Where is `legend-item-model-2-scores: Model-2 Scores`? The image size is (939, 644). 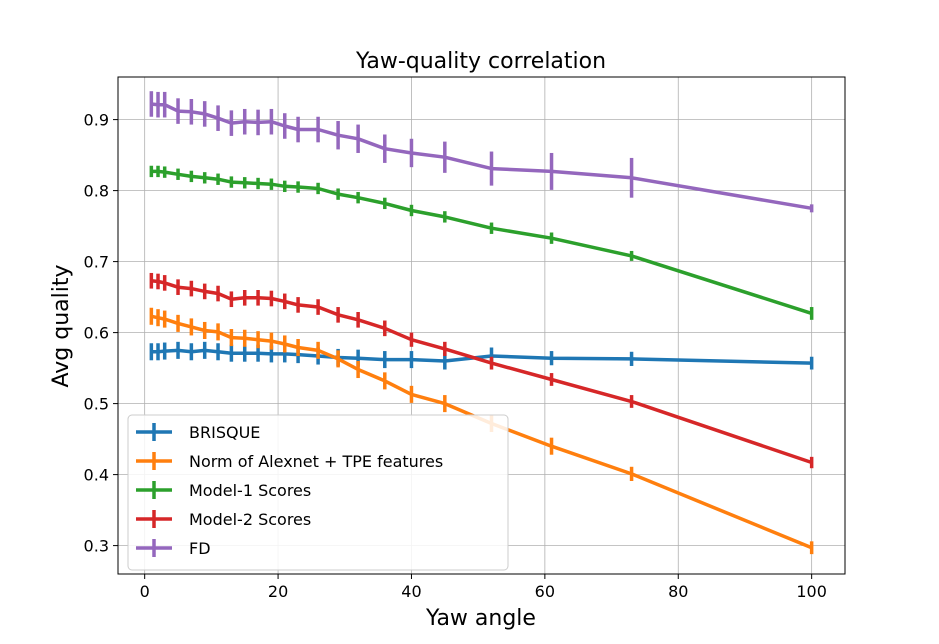 legend-item-model-2-scores: Model-2 Scores is located at coordinates (223, 519).